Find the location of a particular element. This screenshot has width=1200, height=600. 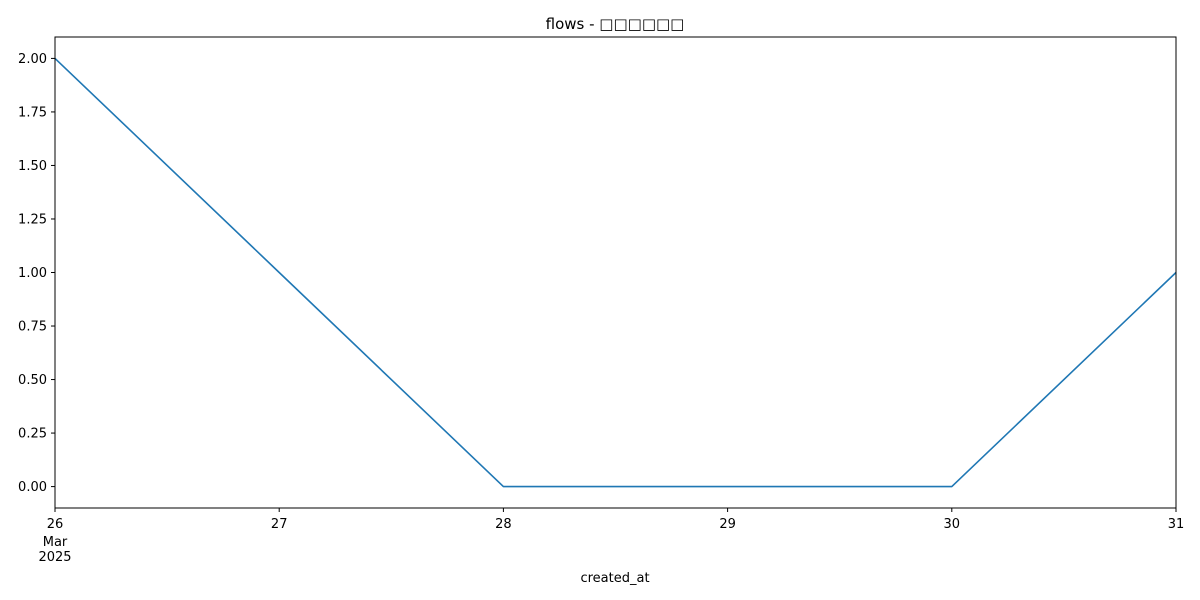

x-month-label: Mar is located at coordinates (55, 542).